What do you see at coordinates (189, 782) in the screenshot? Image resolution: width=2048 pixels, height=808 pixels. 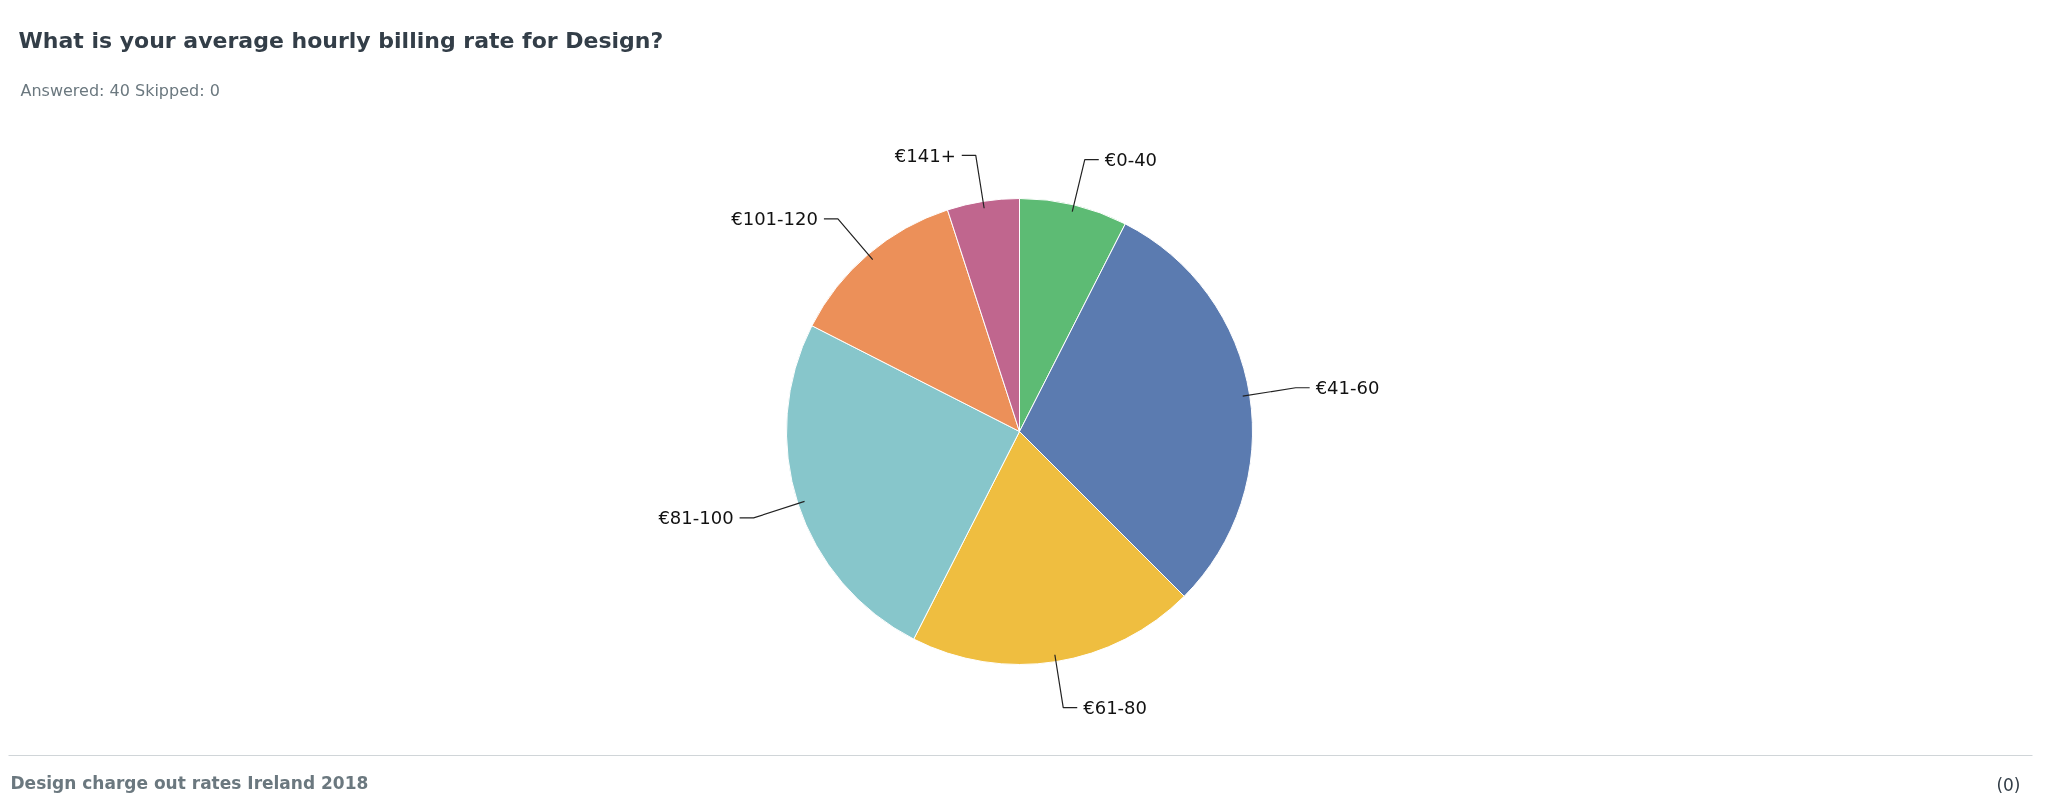 I see `text: Design charge out rates Ireland 2018` at bounding box center [189, 782].